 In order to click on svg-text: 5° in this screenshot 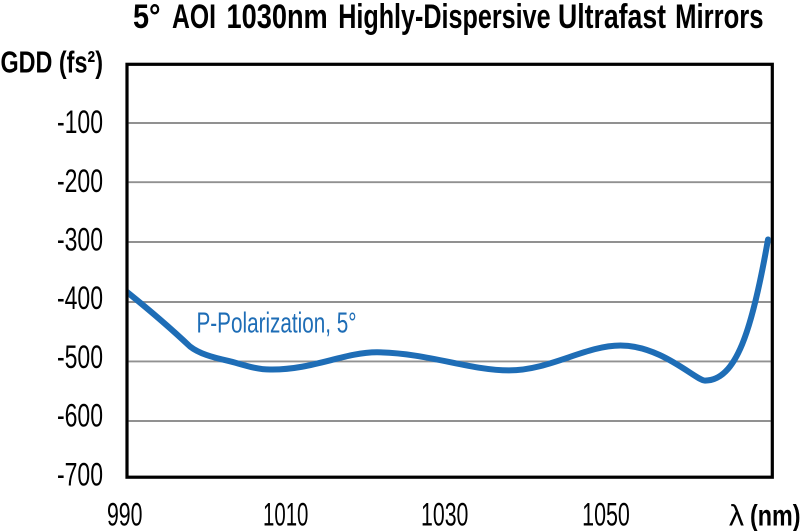, I will do `click(147, 18)`.